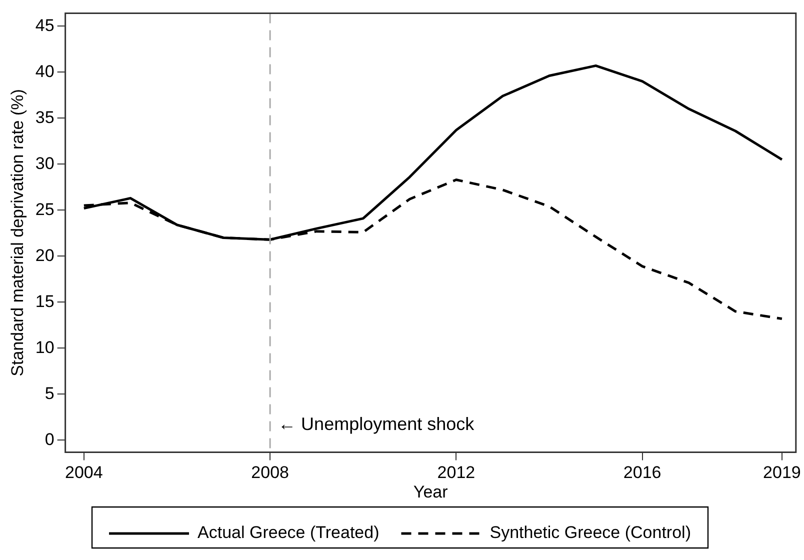 This screenshot has width=804, height=560. What do you see at coordinates (642, 472) in the screenshot?
I see `x-tick-label: 2016` at bounding box center [642, 472].